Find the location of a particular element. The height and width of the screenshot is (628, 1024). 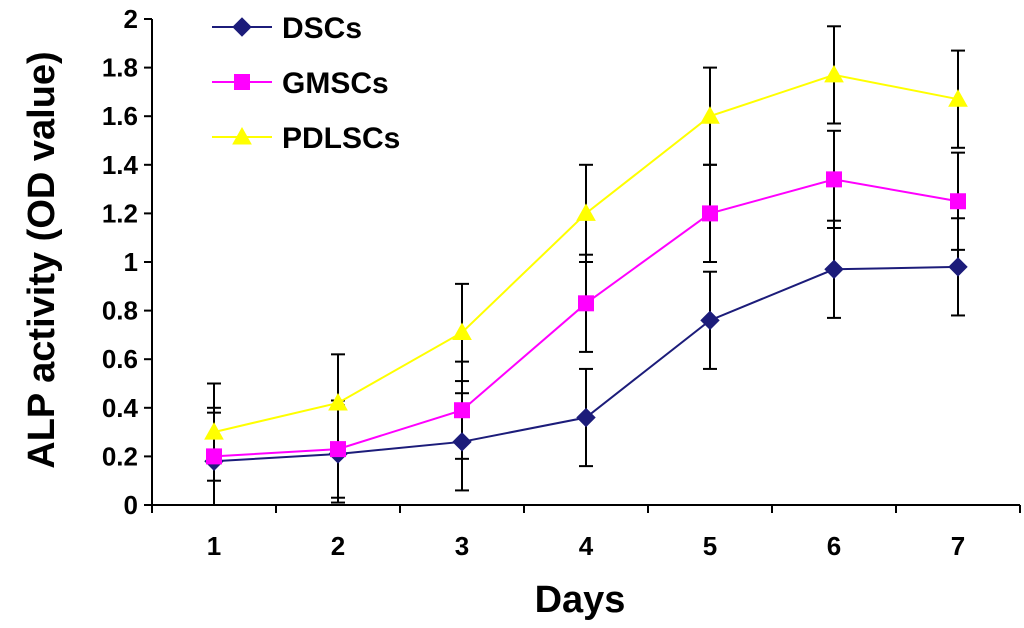

y-tick-label: 0.4 is located at coordinates (120, 408).